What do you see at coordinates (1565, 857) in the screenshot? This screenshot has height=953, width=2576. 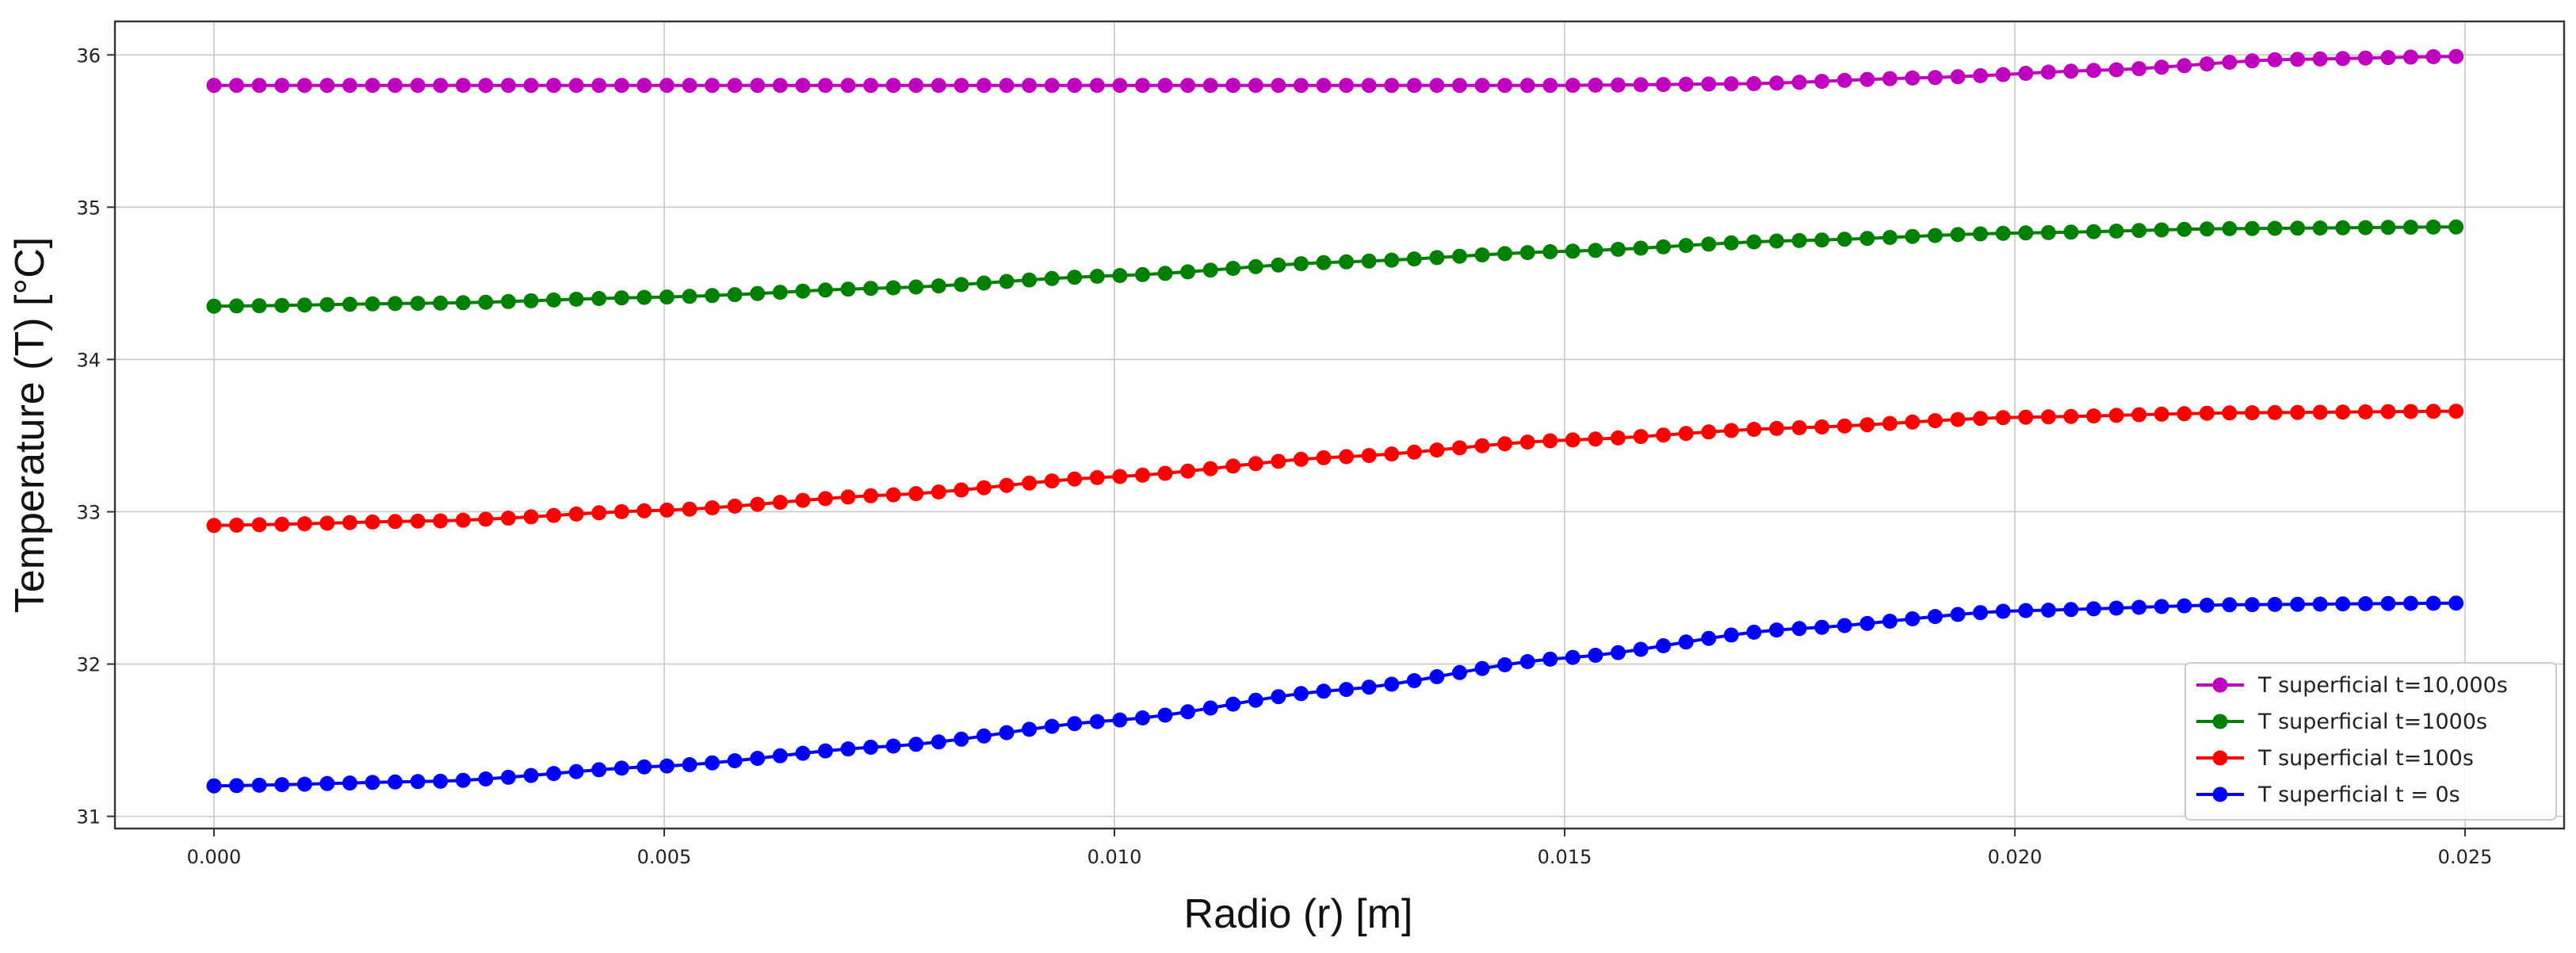 I see `x-tick-label: 0.015` at bounding box center [1565, 857].